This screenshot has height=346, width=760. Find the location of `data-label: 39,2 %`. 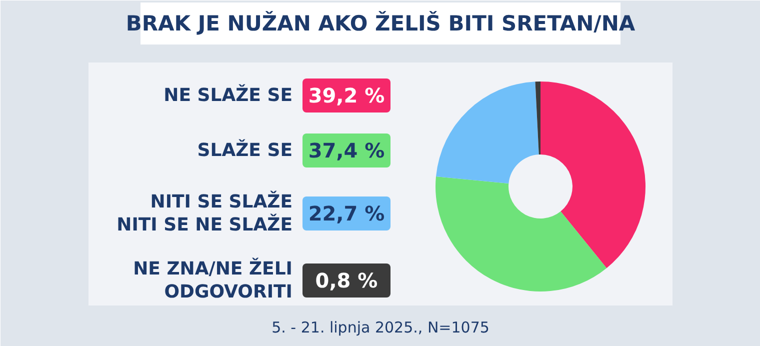

data-label: 39,2 % is located at coordinates (346, 96).